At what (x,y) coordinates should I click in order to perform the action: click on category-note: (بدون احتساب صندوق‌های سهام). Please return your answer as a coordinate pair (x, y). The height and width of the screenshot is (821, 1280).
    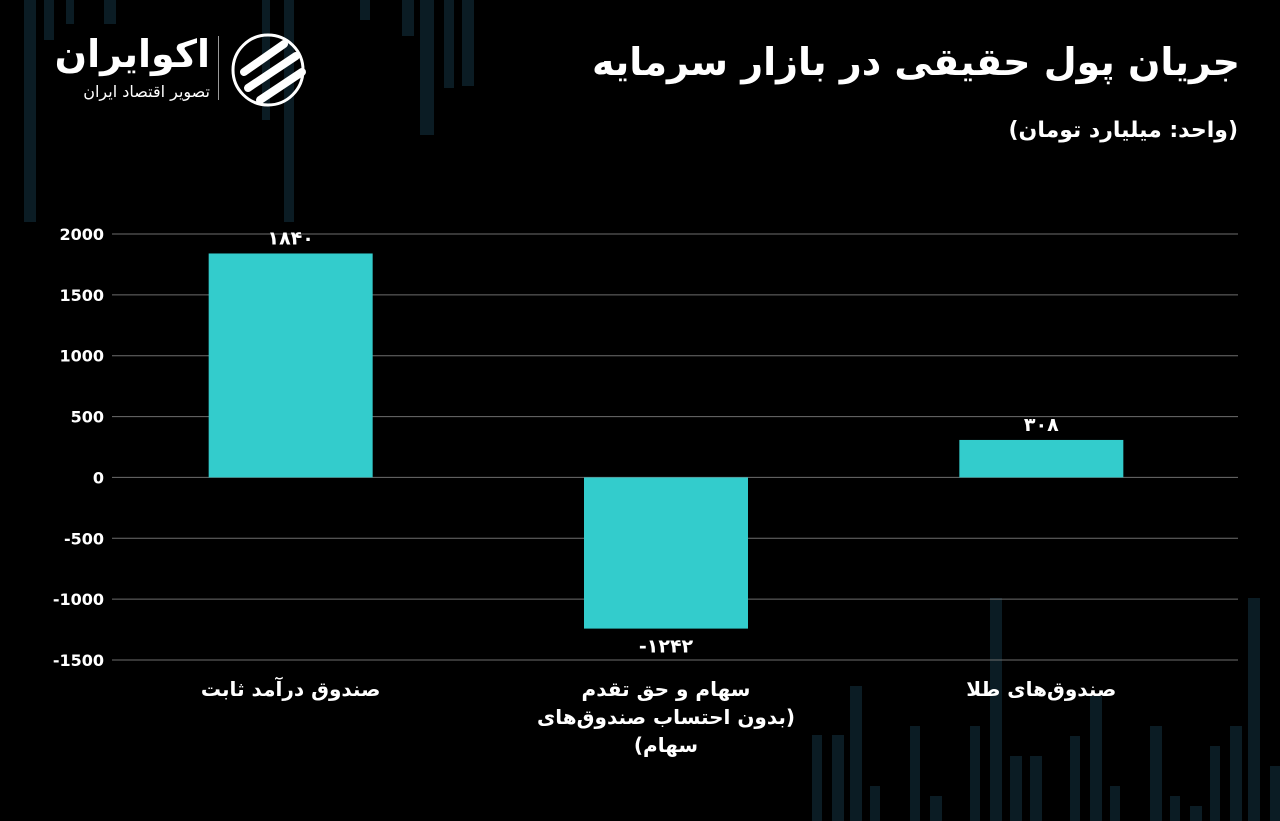
    Looking at the image, I should click on (666, 731).